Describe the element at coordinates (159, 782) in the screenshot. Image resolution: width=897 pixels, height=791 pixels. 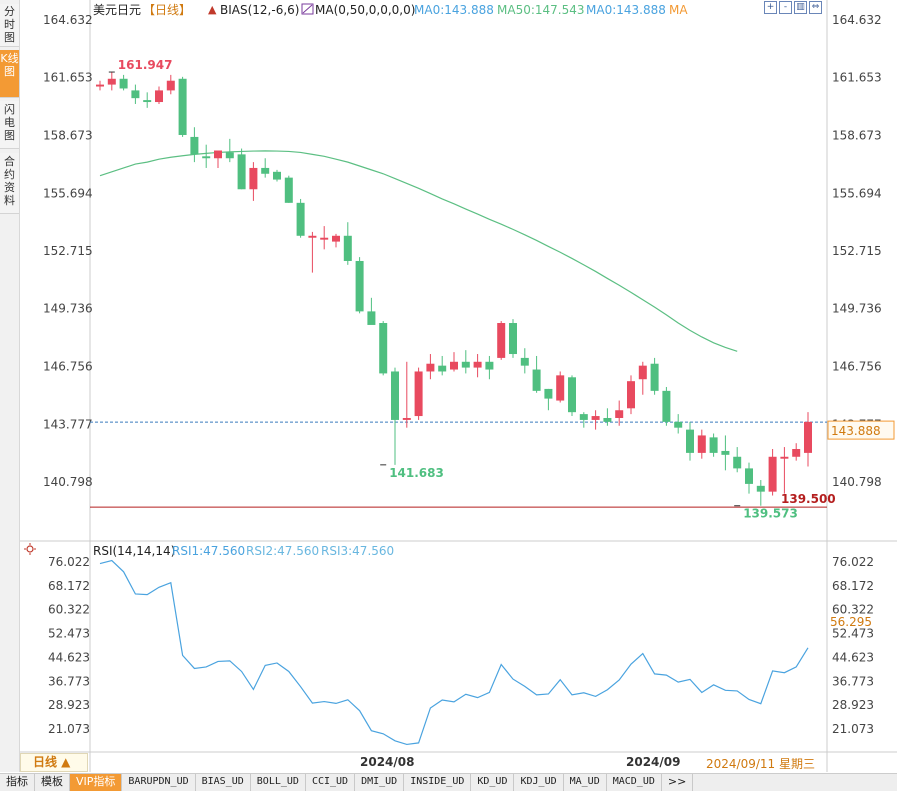
I see `tab-barupdn-ud: BARUPDN_UD` at that location.